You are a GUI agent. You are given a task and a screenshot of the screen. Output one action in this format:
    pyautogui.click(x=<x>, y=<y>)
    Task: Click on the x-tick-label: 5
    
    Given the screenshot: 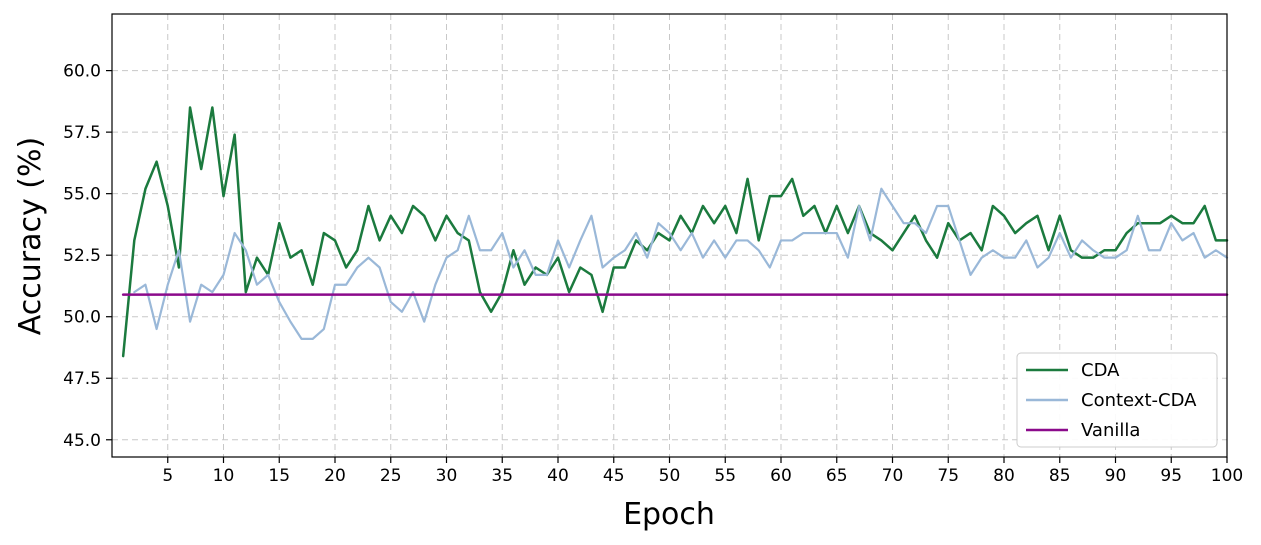 What is the action you would take?
    pyautogui.click(x=167, y=476)
    